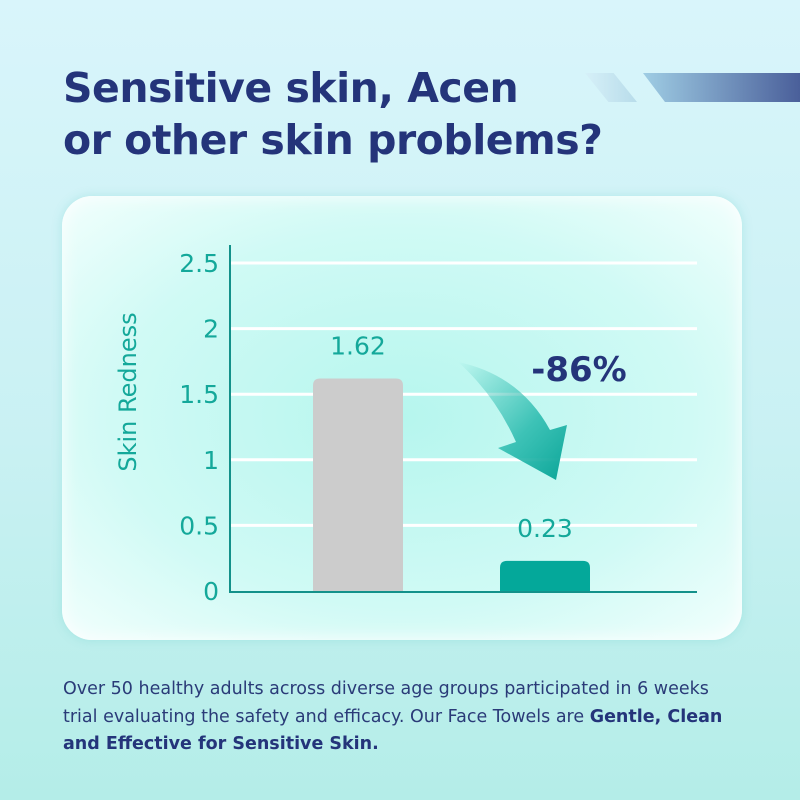  Describe the element at coordinates (211, 329) in the screenshot. I see `y-tick-label: 2` at that location.